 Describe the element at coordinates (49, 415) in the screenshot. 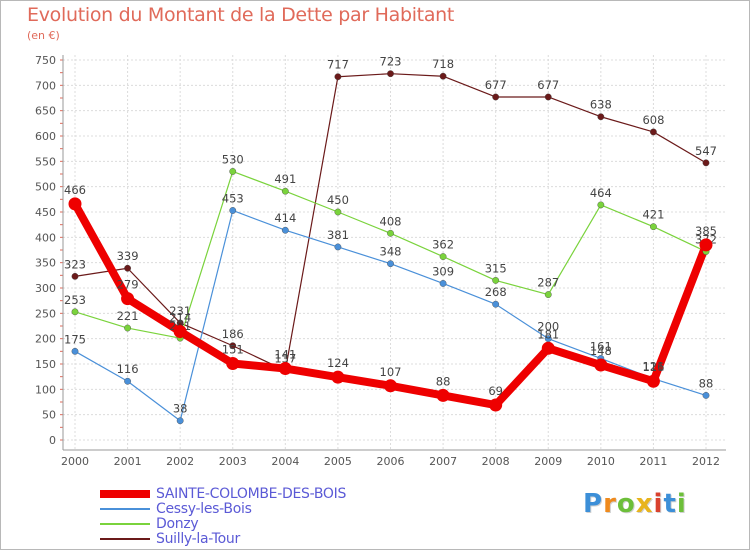

I see `y-tick-label: 50` at that location.